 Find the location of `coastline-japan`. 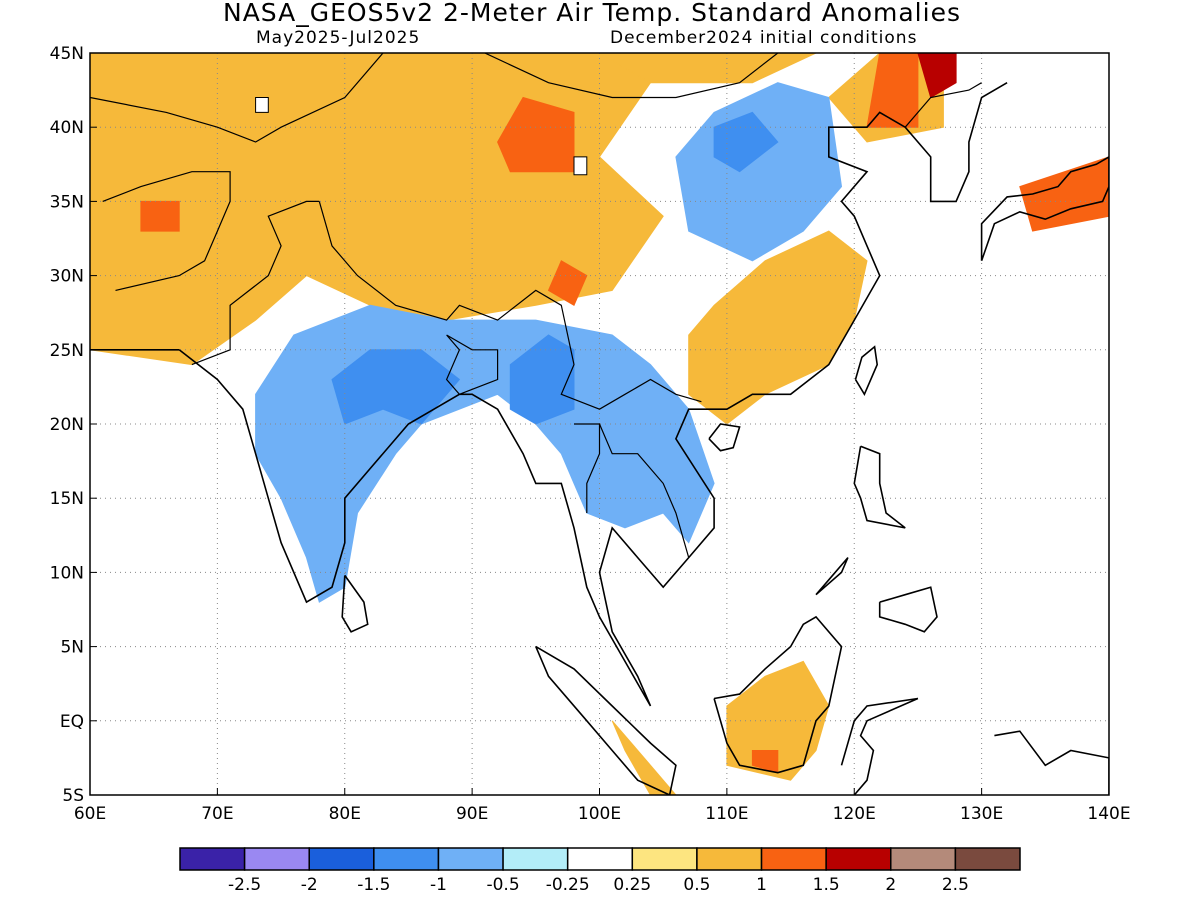

coastline-japan is located at coordinates (1044, 208).